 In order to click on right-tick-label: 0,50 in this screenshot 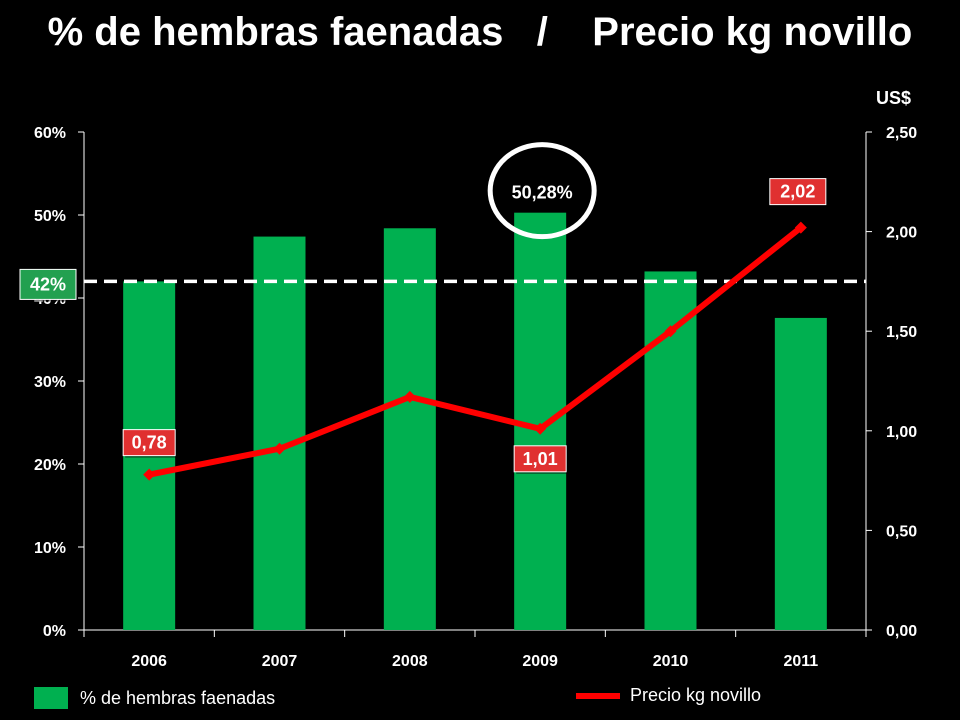, I will do `click(901, 531)`.